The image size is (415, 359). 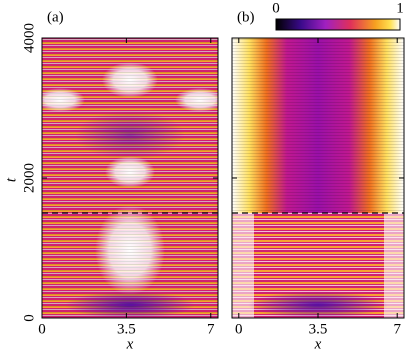 I want to click on panel-label: (b), so click(x=246, y=17).